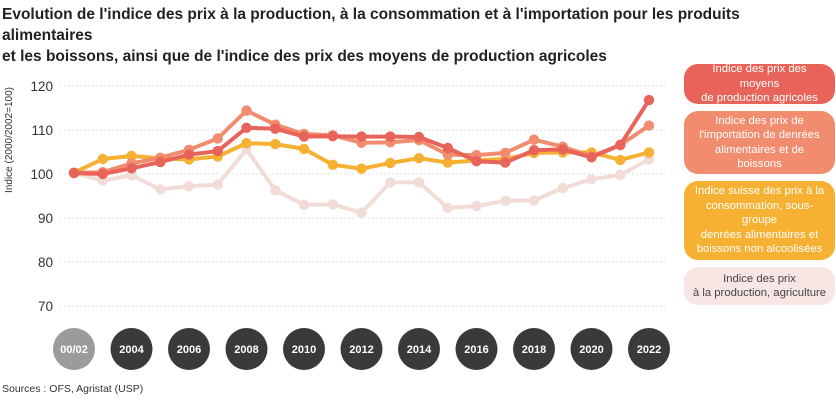 The height and width of the screenshot is (407, 836). What do you see at coordinates (45, 218) in the screenshot?
I see `y-tick-label-90: 90` at bounding box center [45, 218].